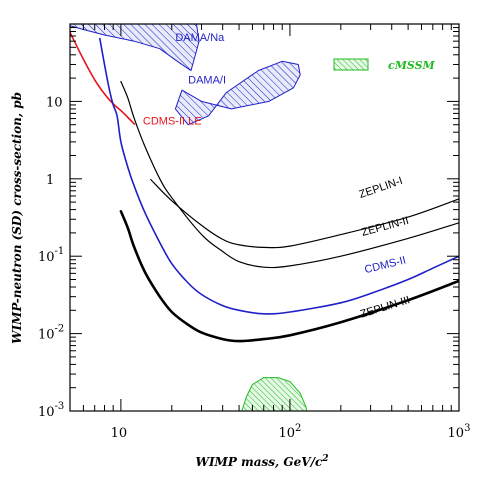  What do you see at coordinates (60, 329) in the screenshot?
I see `y-tick-exp: -2` at bounding box center [60, 329].